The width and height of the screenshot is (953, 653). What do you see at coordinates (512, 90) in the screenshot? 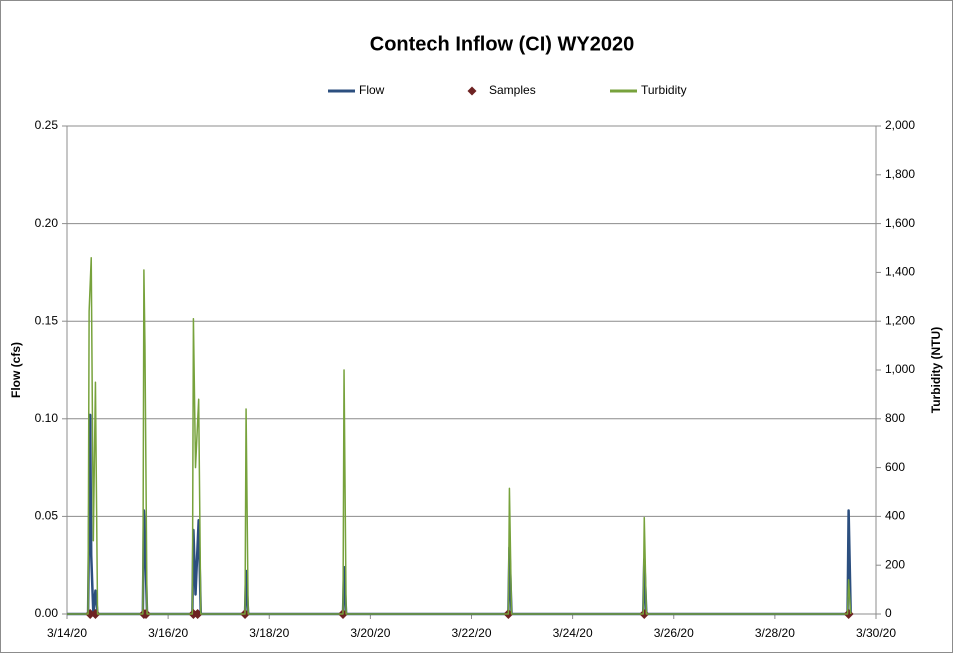
I see `legend-label: Samples` at bounding box center [512, 90].